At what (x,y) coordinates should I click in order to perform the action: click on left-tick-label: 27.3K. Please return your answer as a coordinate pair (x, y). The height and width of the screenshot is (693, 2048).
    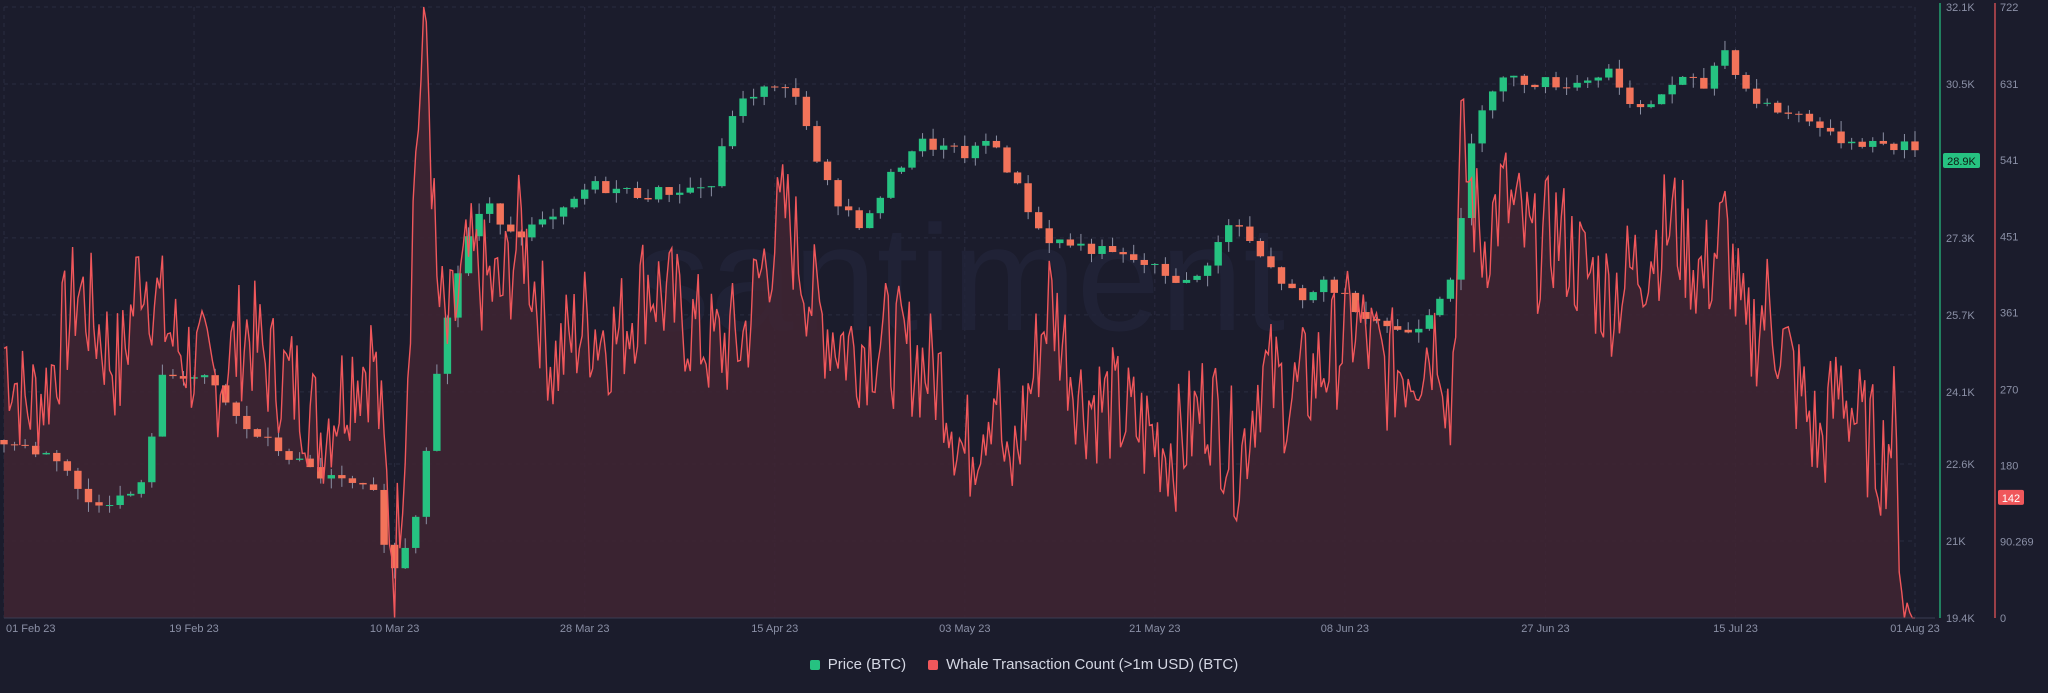
    Looking at the image, I should click on (1960, 239).